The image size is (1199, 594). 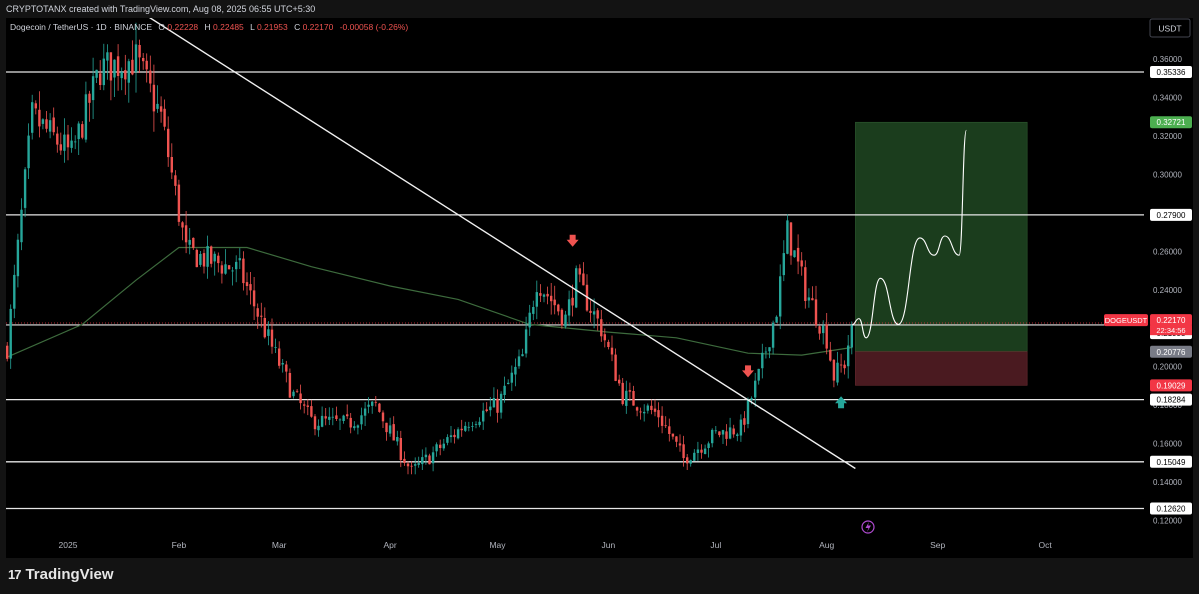 I want to click on x-tick-label: Mar, so click(x=279, y=545).